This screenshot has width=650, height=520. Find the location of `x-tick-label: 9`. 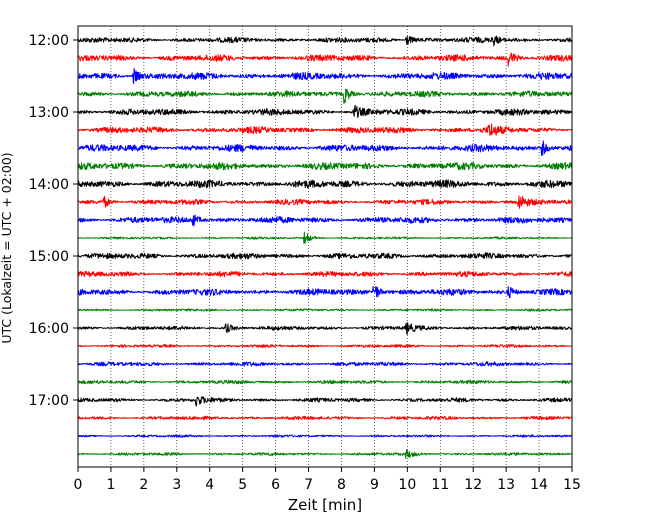

x-tick-label: 9 is located at coordinates (374, 485).